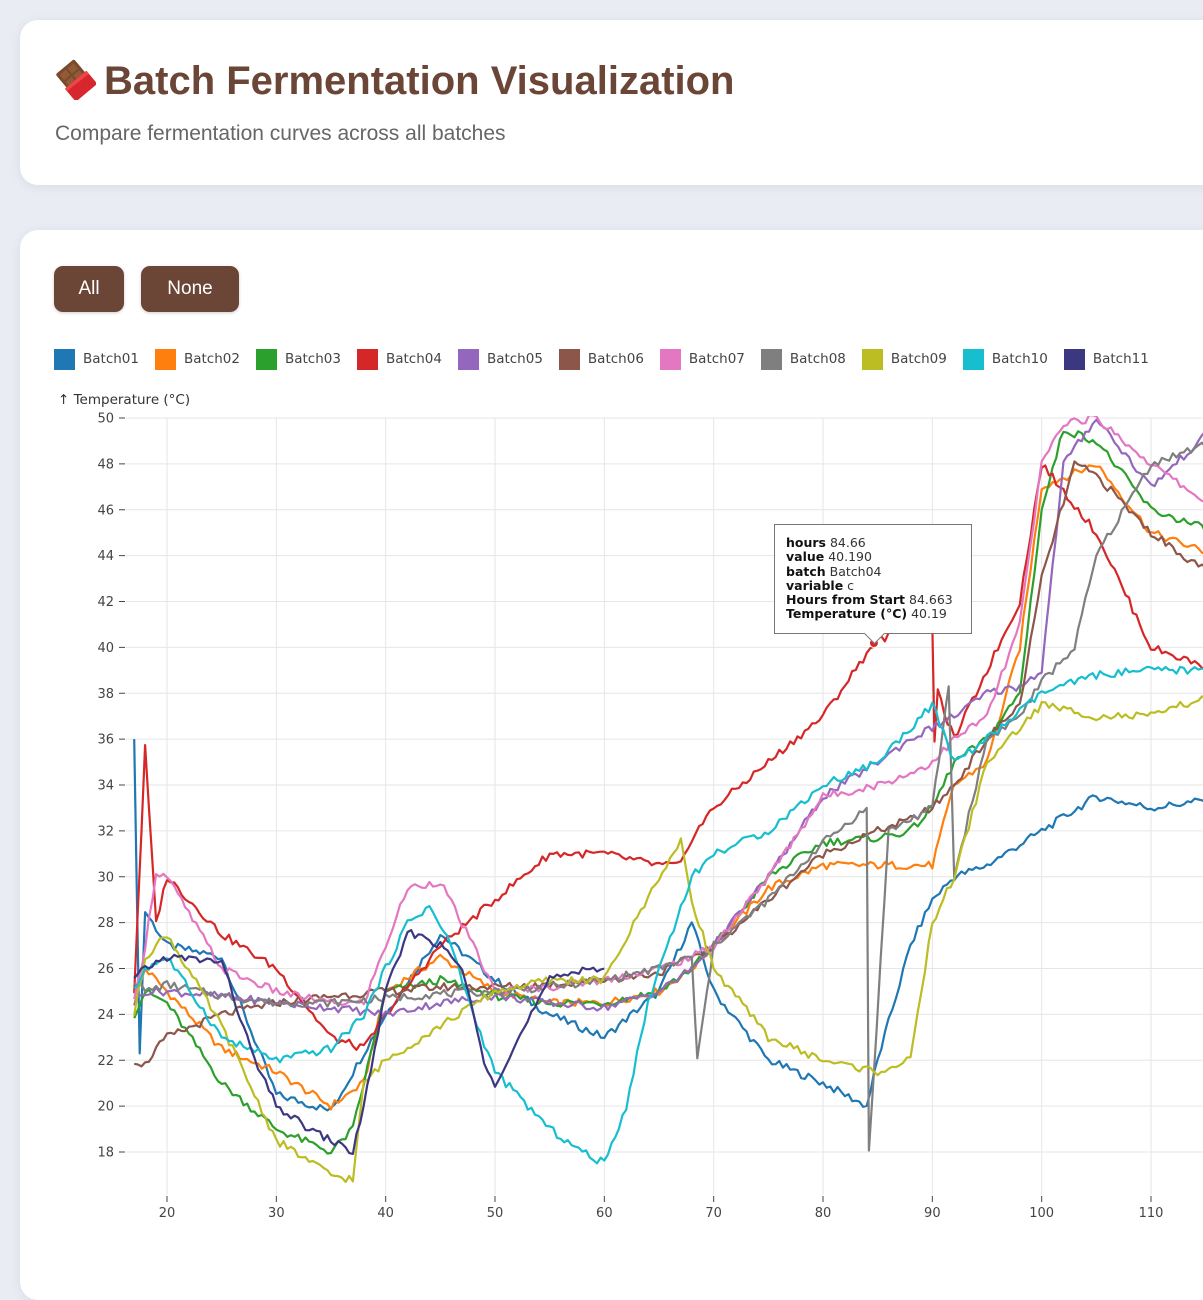  I want to click on y-tick-label: 46, so click(105, 510).